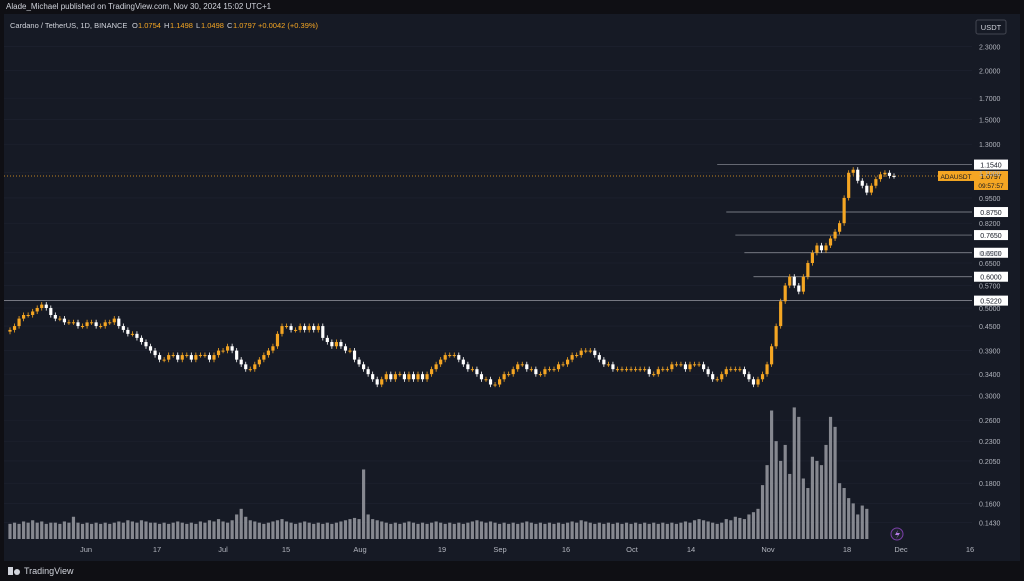 Image resolution: width=1024 pixels, height=581 pixels. Describe the element at coordinates (244, 25) in the screenshot. I see `legend-close: 1.0797` at that location.